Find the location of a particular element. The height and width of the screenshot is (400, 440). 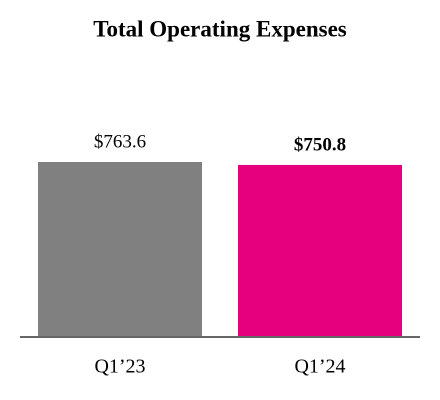

chart-title: Total Operating Expenses is located at coordinates (220, 28).